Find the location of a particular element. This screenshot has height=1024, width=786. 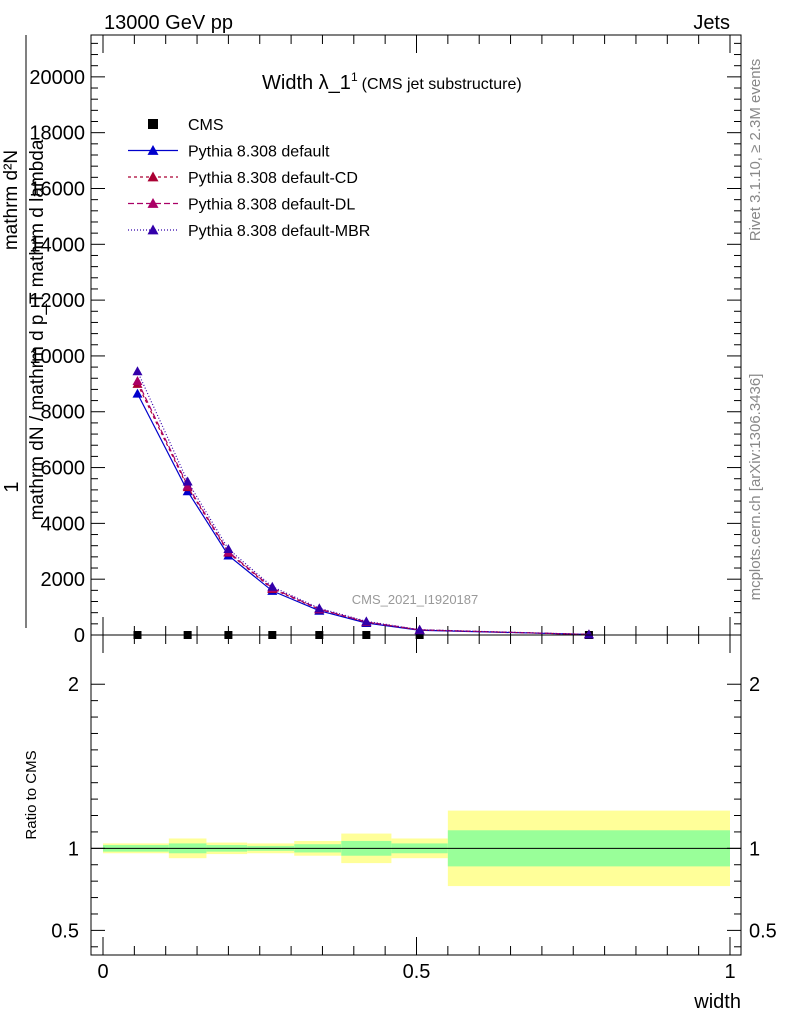

x-tick-label: 1 is located at coordinates (729, 972).